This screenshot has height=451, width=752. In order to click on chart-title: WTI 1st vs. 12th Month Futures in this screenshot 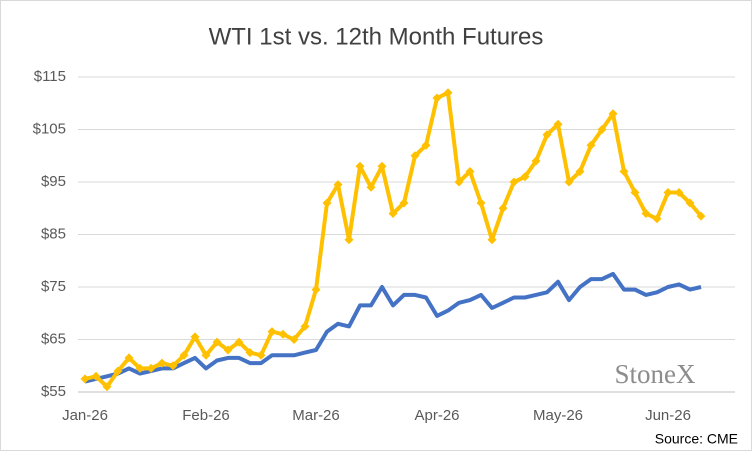, I will do `click(376, 36)`.